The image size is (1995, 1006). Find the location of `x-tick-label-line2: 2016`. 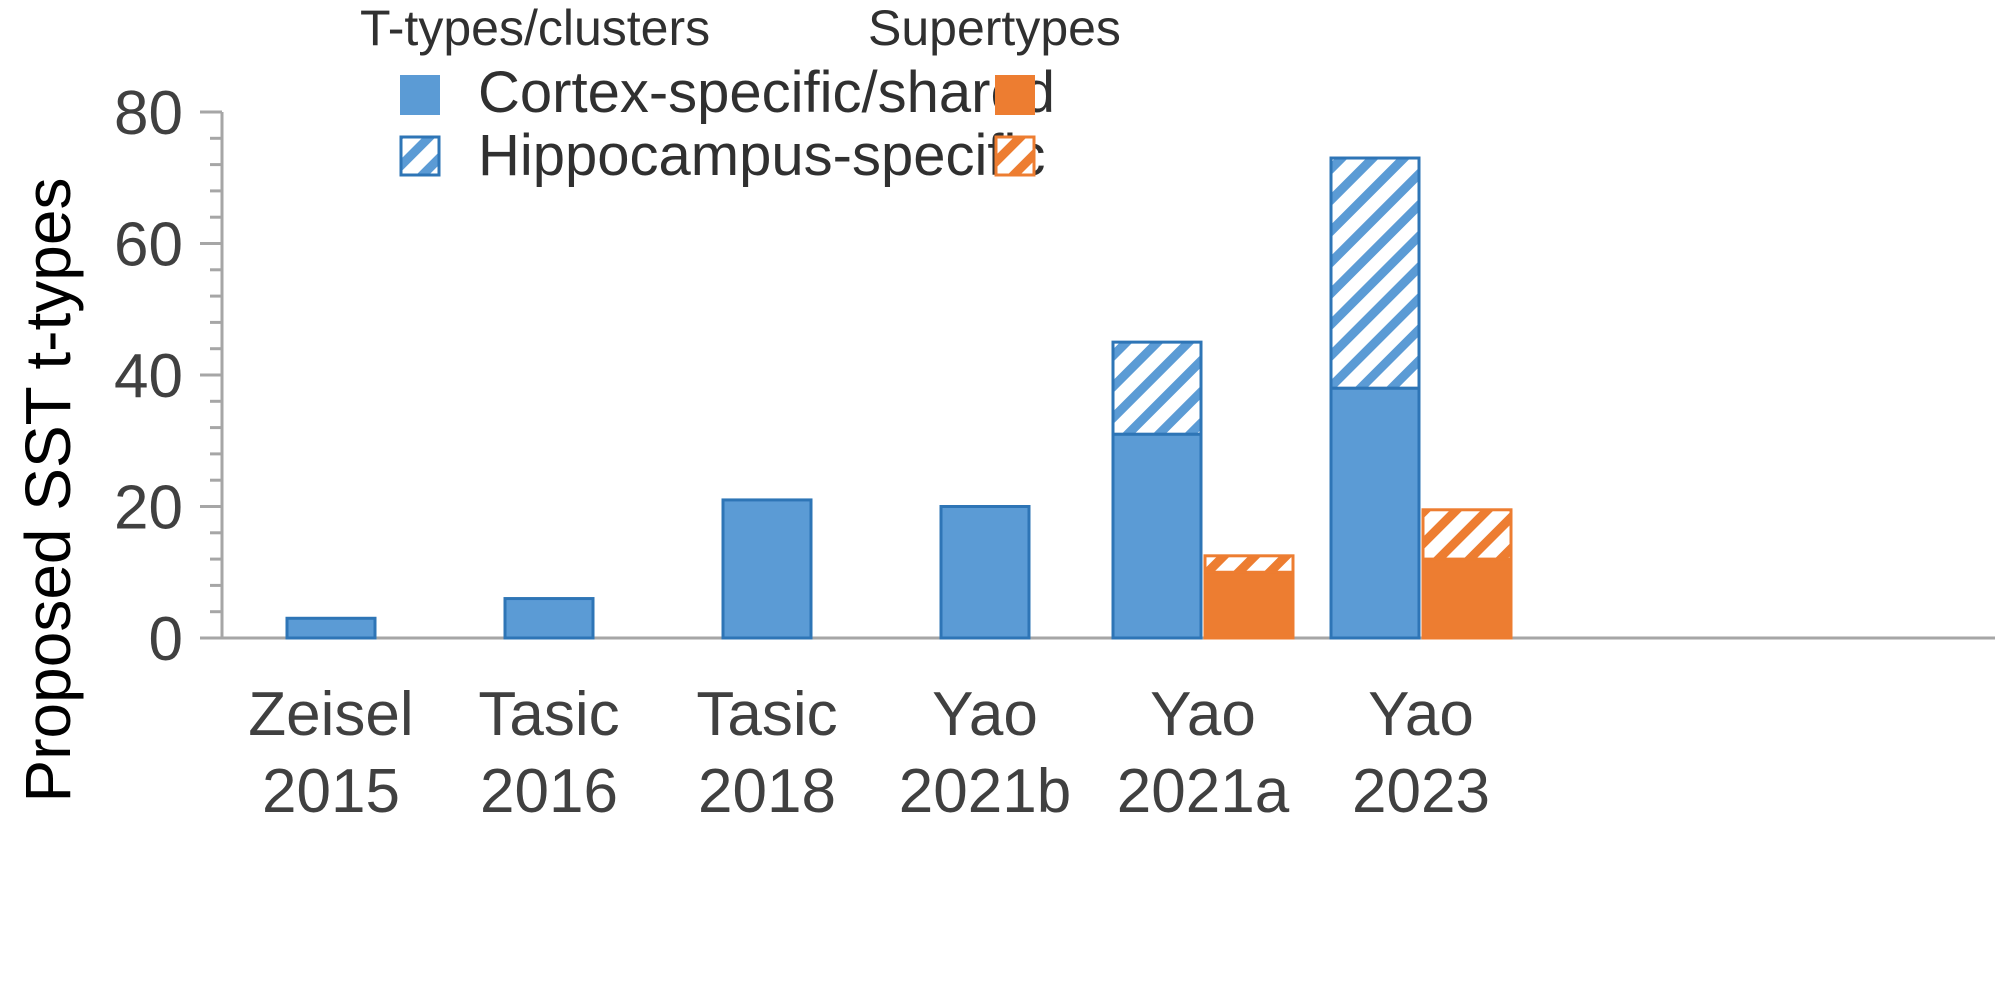

x-tick-label-line2: 2016 is located at coordinates (549, 791).